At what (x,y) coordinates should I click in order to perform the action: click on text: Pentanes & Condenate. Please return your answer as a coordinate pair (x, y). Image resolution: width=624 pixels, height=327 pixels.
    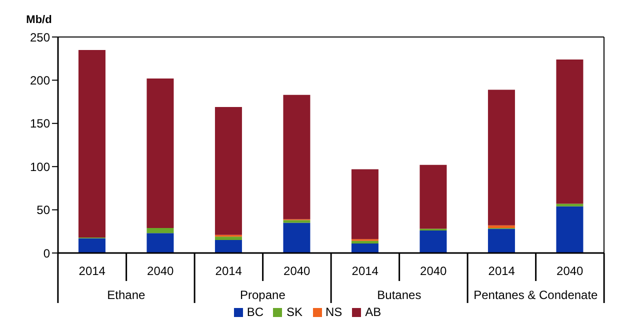
    Looking at the image, I should click on (536, 295).